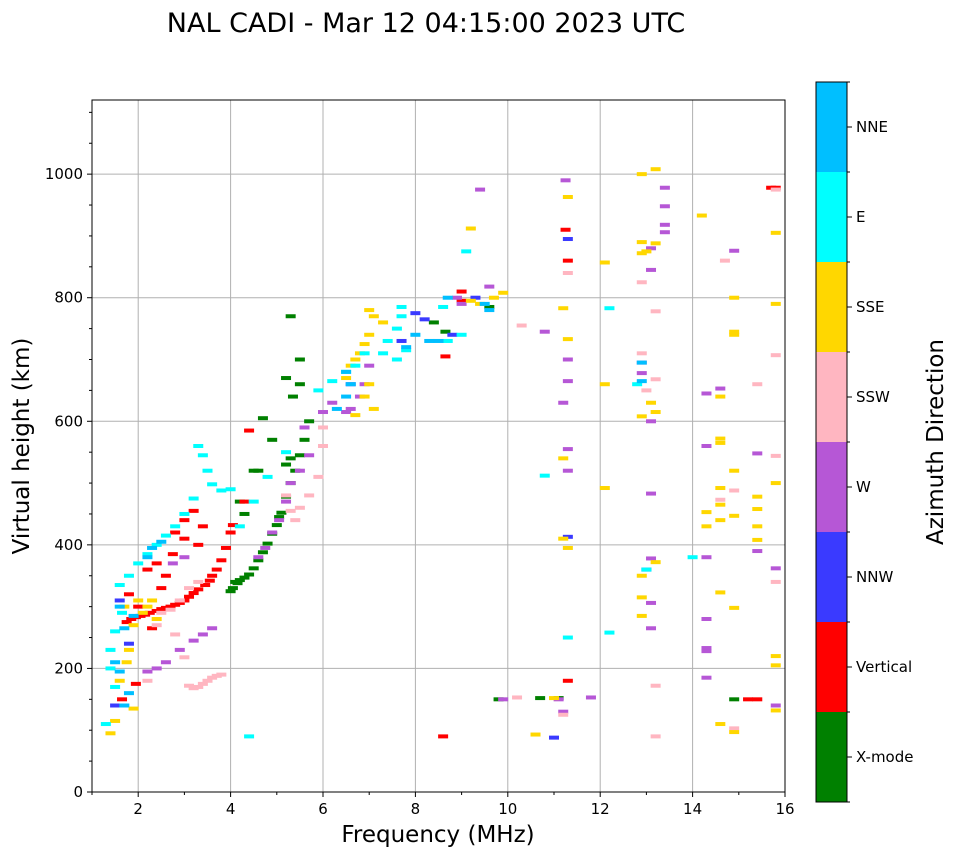 The width and height of the screenshot is (958, 861). What do you see at coordinates (437, 835) in the screenshot?
I see `x-axis-label: Frequency (MHz)` at bounding box center [437, 835].